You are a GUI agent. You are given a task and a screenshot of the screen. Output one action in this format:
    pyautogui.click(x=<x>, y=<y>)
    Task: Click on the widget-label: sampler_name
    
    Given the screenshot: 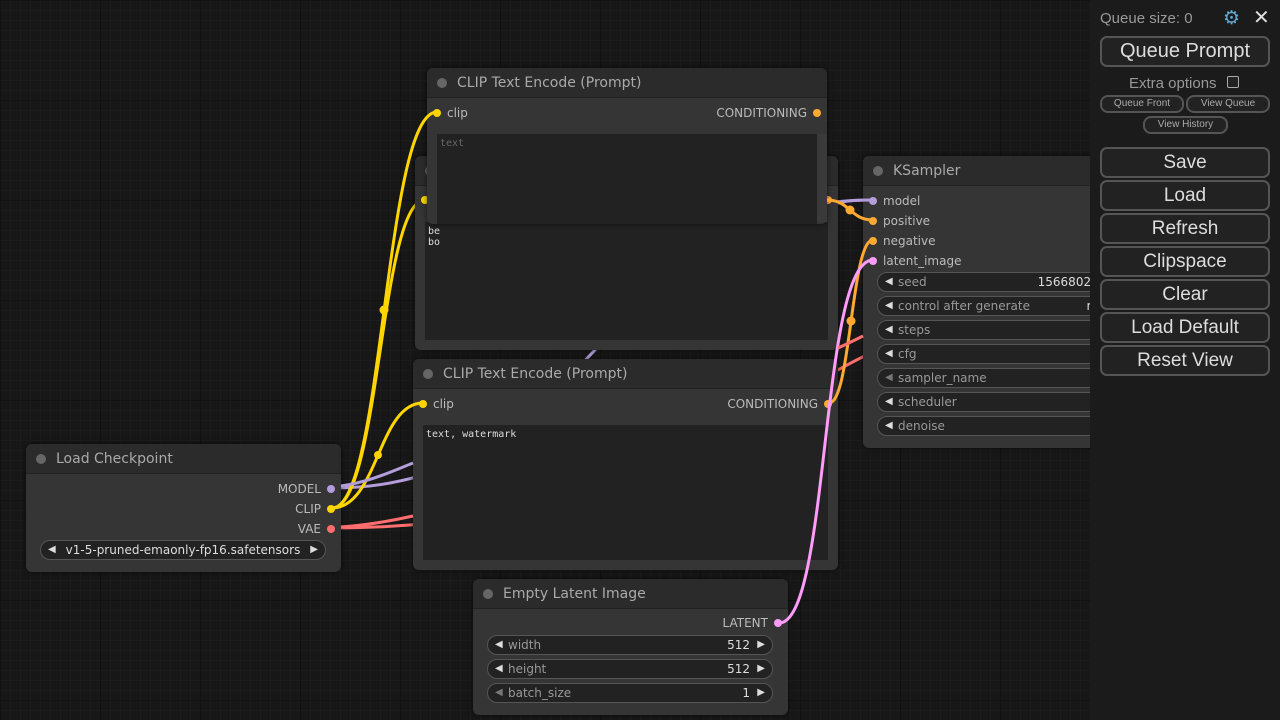 What is the action you would take?
    pyautogui.click(x=942, y=378)
    